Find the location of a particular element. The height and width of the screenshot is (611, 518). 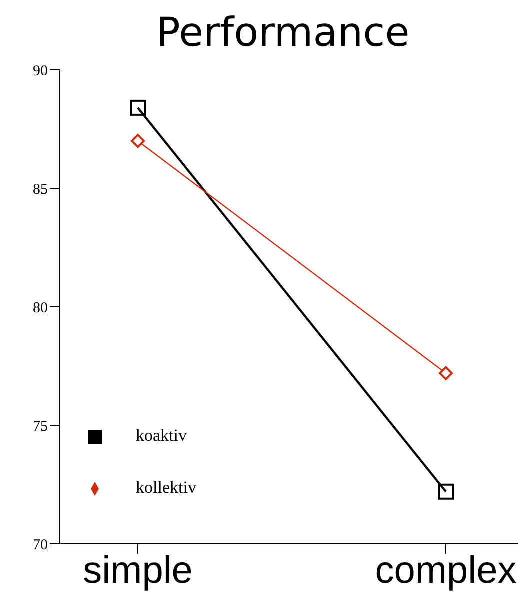

x-tick-label: complex is located at coordinates (446, 571).